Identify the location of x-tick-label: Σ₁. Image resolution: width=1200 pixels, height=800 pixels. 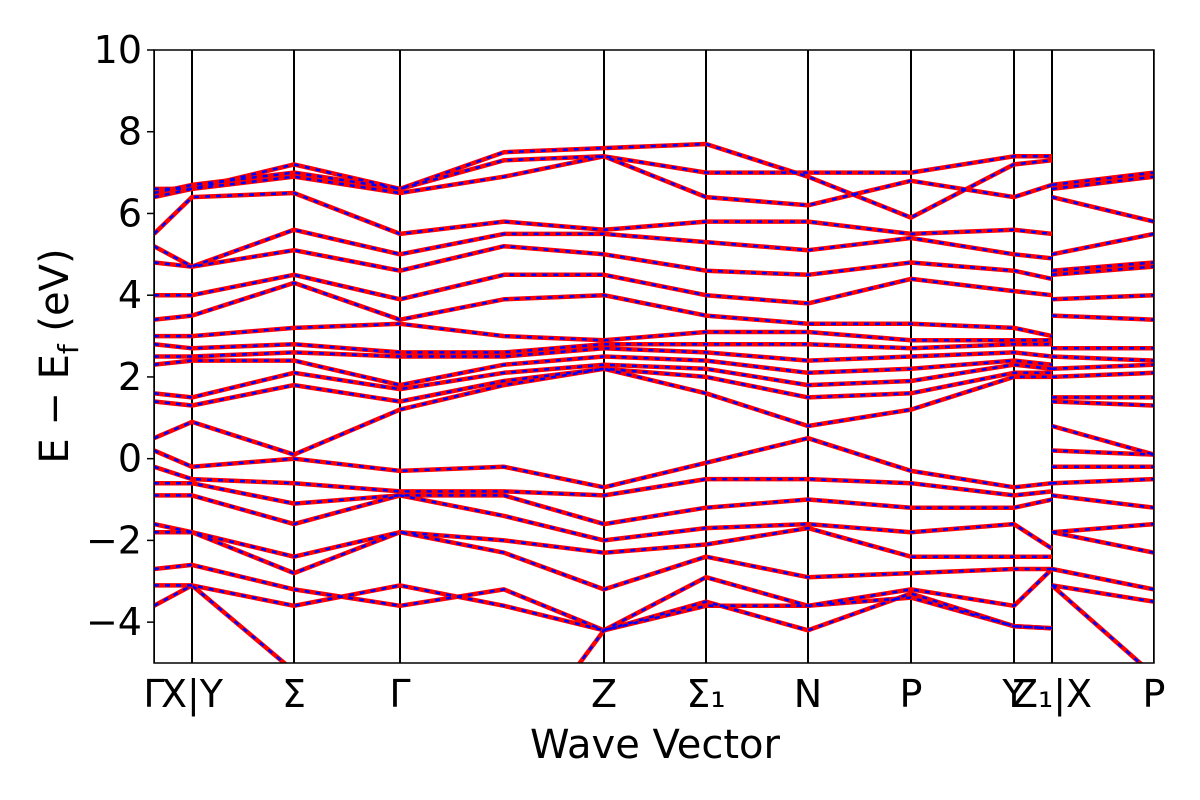
(705, 694).